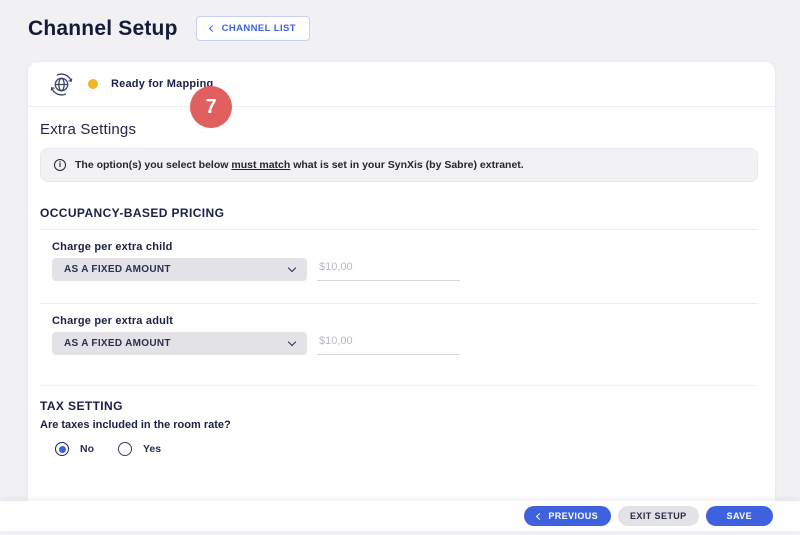  I want to click on extra-child-form-group: Charge per extra child AS A FIXED AMOUNT, so click(405, 261).